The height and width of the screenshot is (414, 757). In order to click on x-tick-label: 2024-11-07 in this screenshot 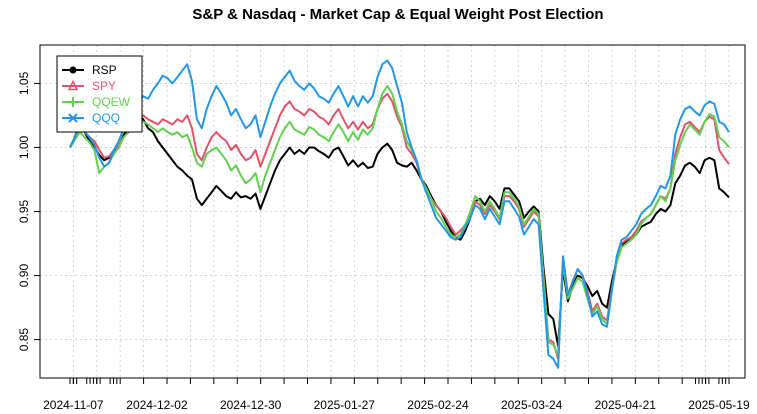, I will do `click(73, 405)`.